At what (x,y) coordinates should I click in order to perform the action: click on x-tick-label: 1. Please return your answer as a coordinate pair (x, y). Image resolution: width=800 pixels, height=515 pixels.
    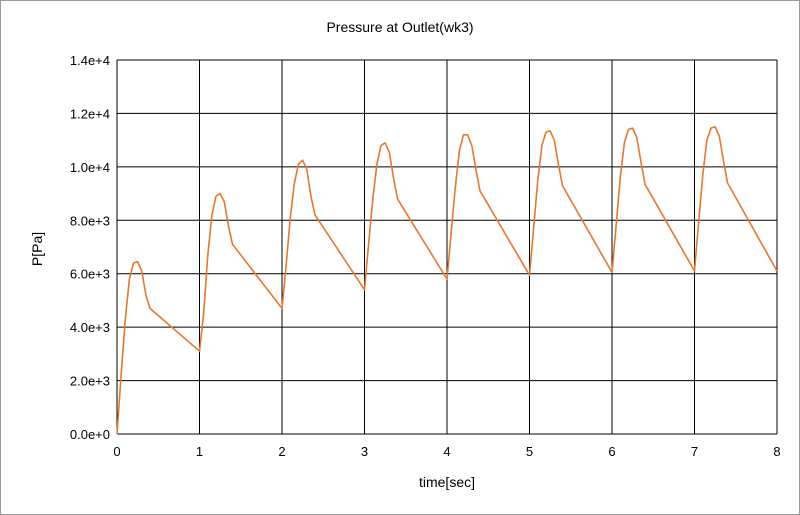
    Looking at the image, I should click on (199, 451).